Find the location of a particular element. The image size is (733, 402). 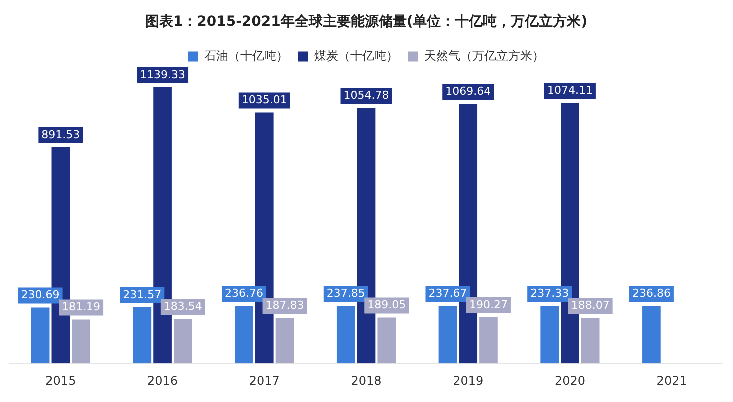

chart-title: 图表1：2015-2021年全球主要能源储量(单位：十亿吨，万亿立方米) is located at coordinates (366, 21).